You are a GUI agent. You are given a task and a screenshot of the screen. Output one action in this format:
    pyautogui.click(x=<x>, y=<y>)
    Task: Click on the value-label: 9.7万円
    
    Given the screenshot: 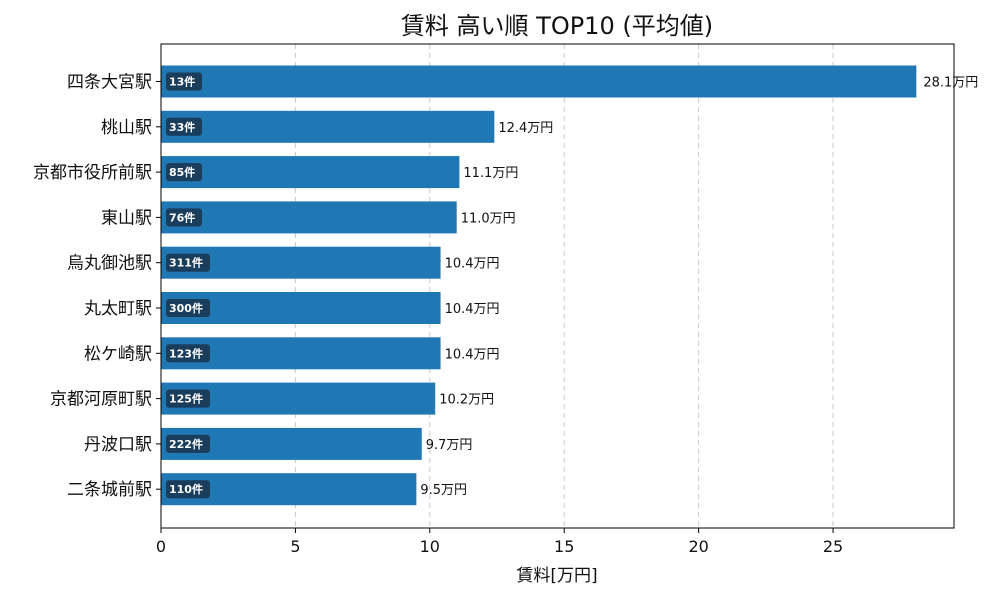 What is the action you would take?
    pyautogui.click(x=449, y=445)
    